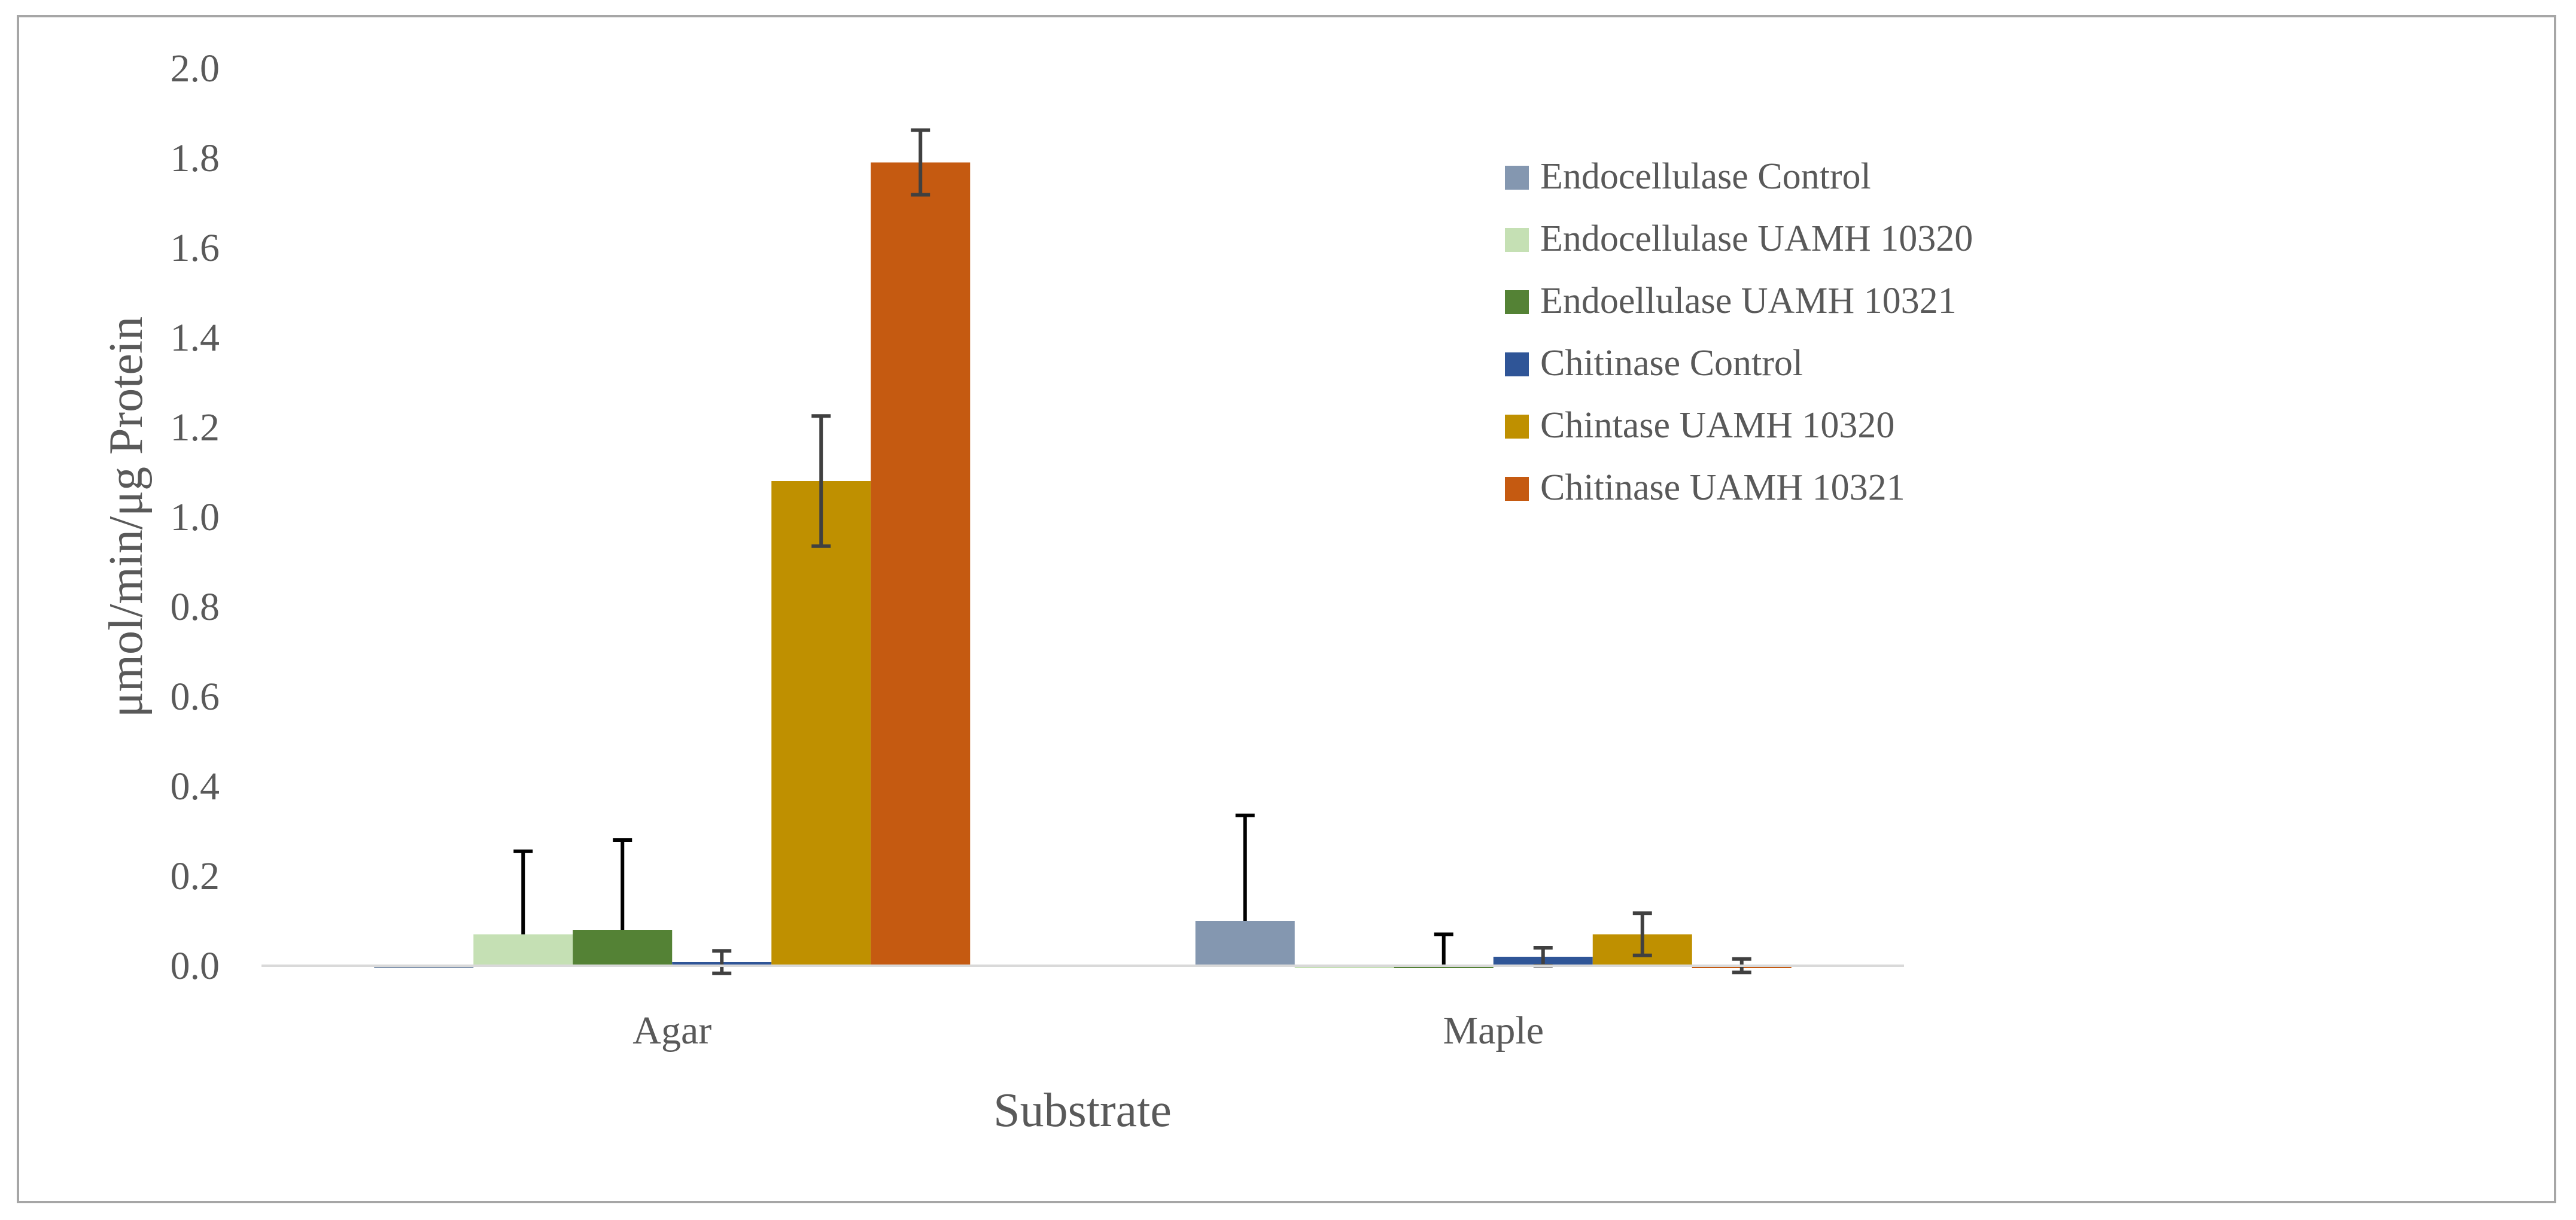  What do you see at coordinates (1757, 238) in the screenshot?
I see `legend-label: Endocellulase UAMH 10320` at bounding box center [1757, 238].